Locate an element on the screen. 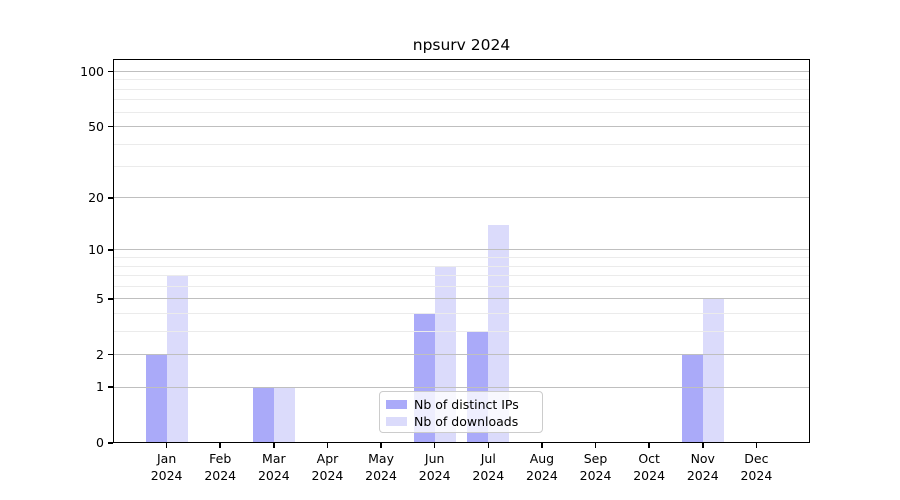 The image size is (900, 500). x-tick-label-aug-2024: Aug 2024 is located at coordinates (542, 467).